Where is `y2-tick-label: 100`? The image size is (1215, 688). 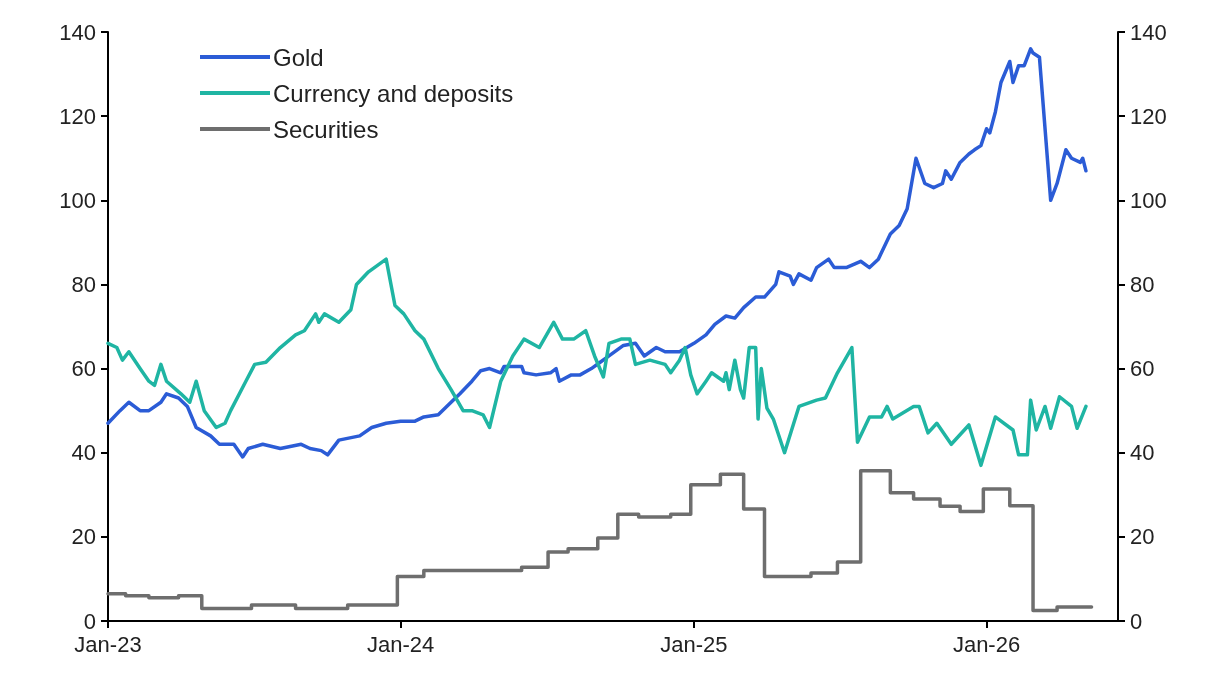
y2-tick-label: 100 is located at coordinates (1148, 200).